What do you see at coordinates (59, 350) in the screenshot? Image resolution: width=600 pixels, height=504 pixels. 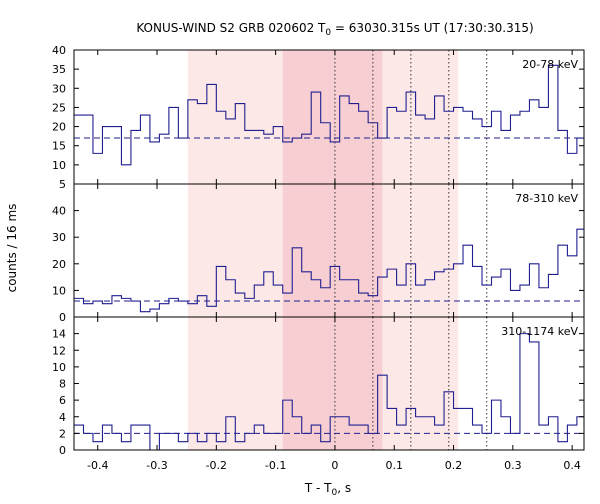 I see `y-tick-label: 12` at bounding box center [59, 350].